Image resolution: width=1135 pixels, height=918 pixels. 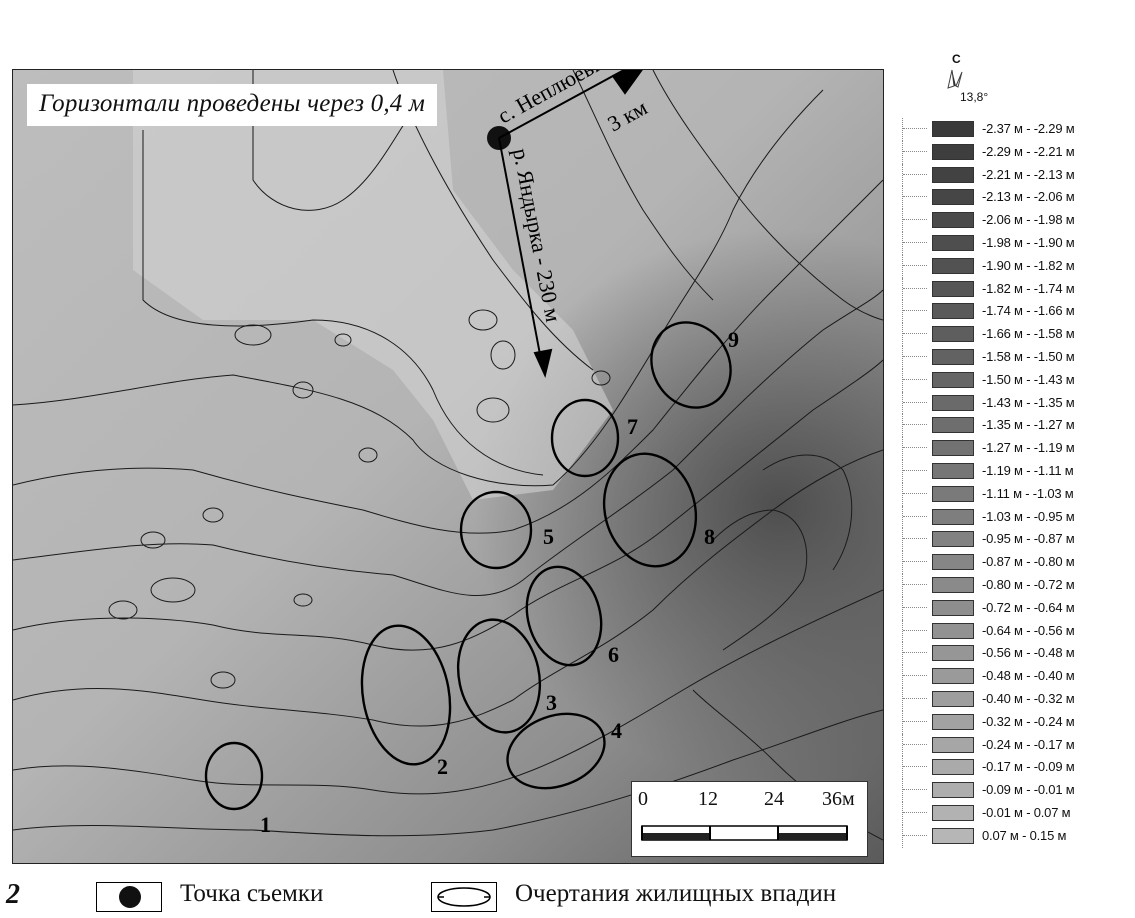 I want to click on depression-6-outline, so click(x=564, y=616).